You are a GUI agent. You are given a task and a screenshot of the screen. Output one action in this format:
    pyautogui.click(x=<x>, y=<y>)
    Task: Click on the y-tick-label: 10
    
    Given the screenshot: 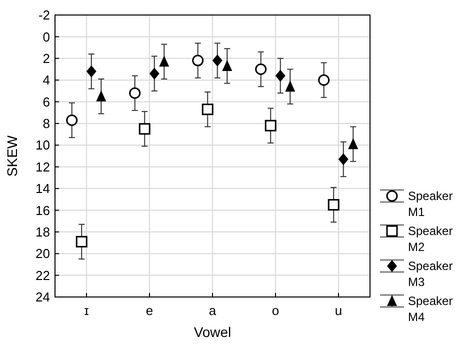 What is the action you would take?
    pyautogui.click(x=43, y=145)
    